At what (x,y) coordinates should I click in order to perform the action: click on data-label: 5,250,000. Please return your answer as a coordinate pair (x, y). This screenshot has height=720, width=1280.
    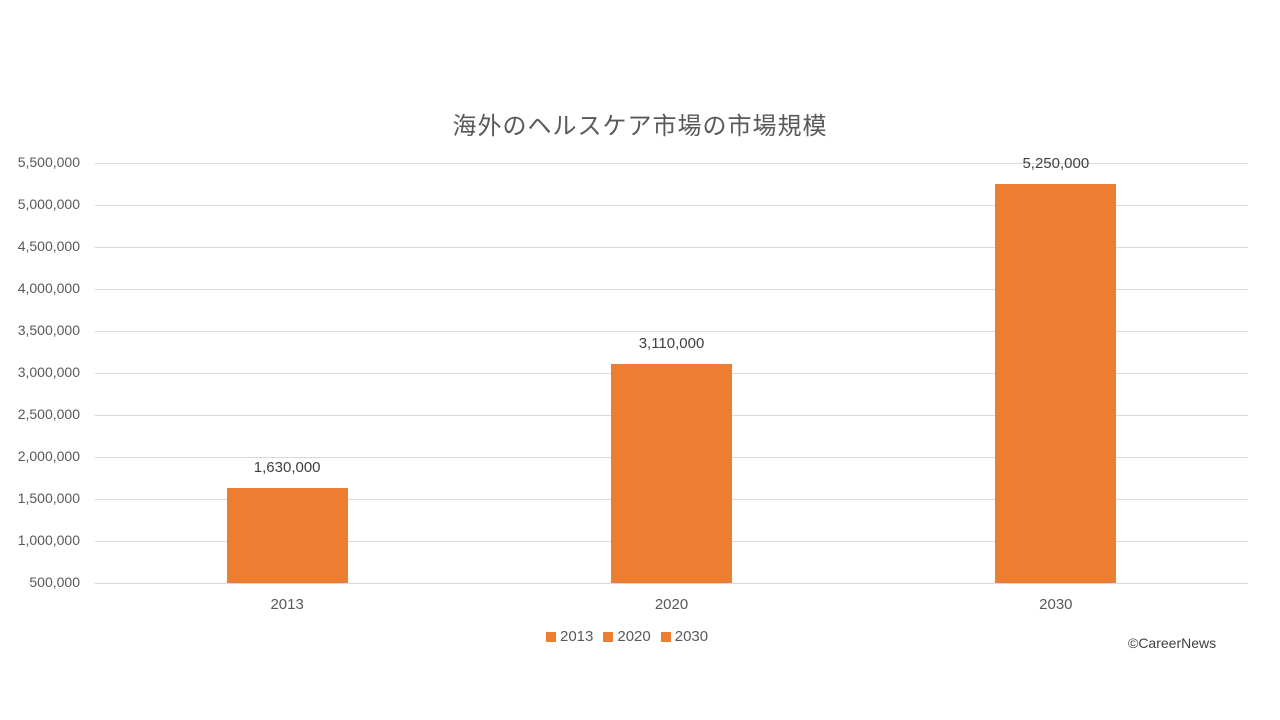
    Looking at the image, I should click on (1056, 163).